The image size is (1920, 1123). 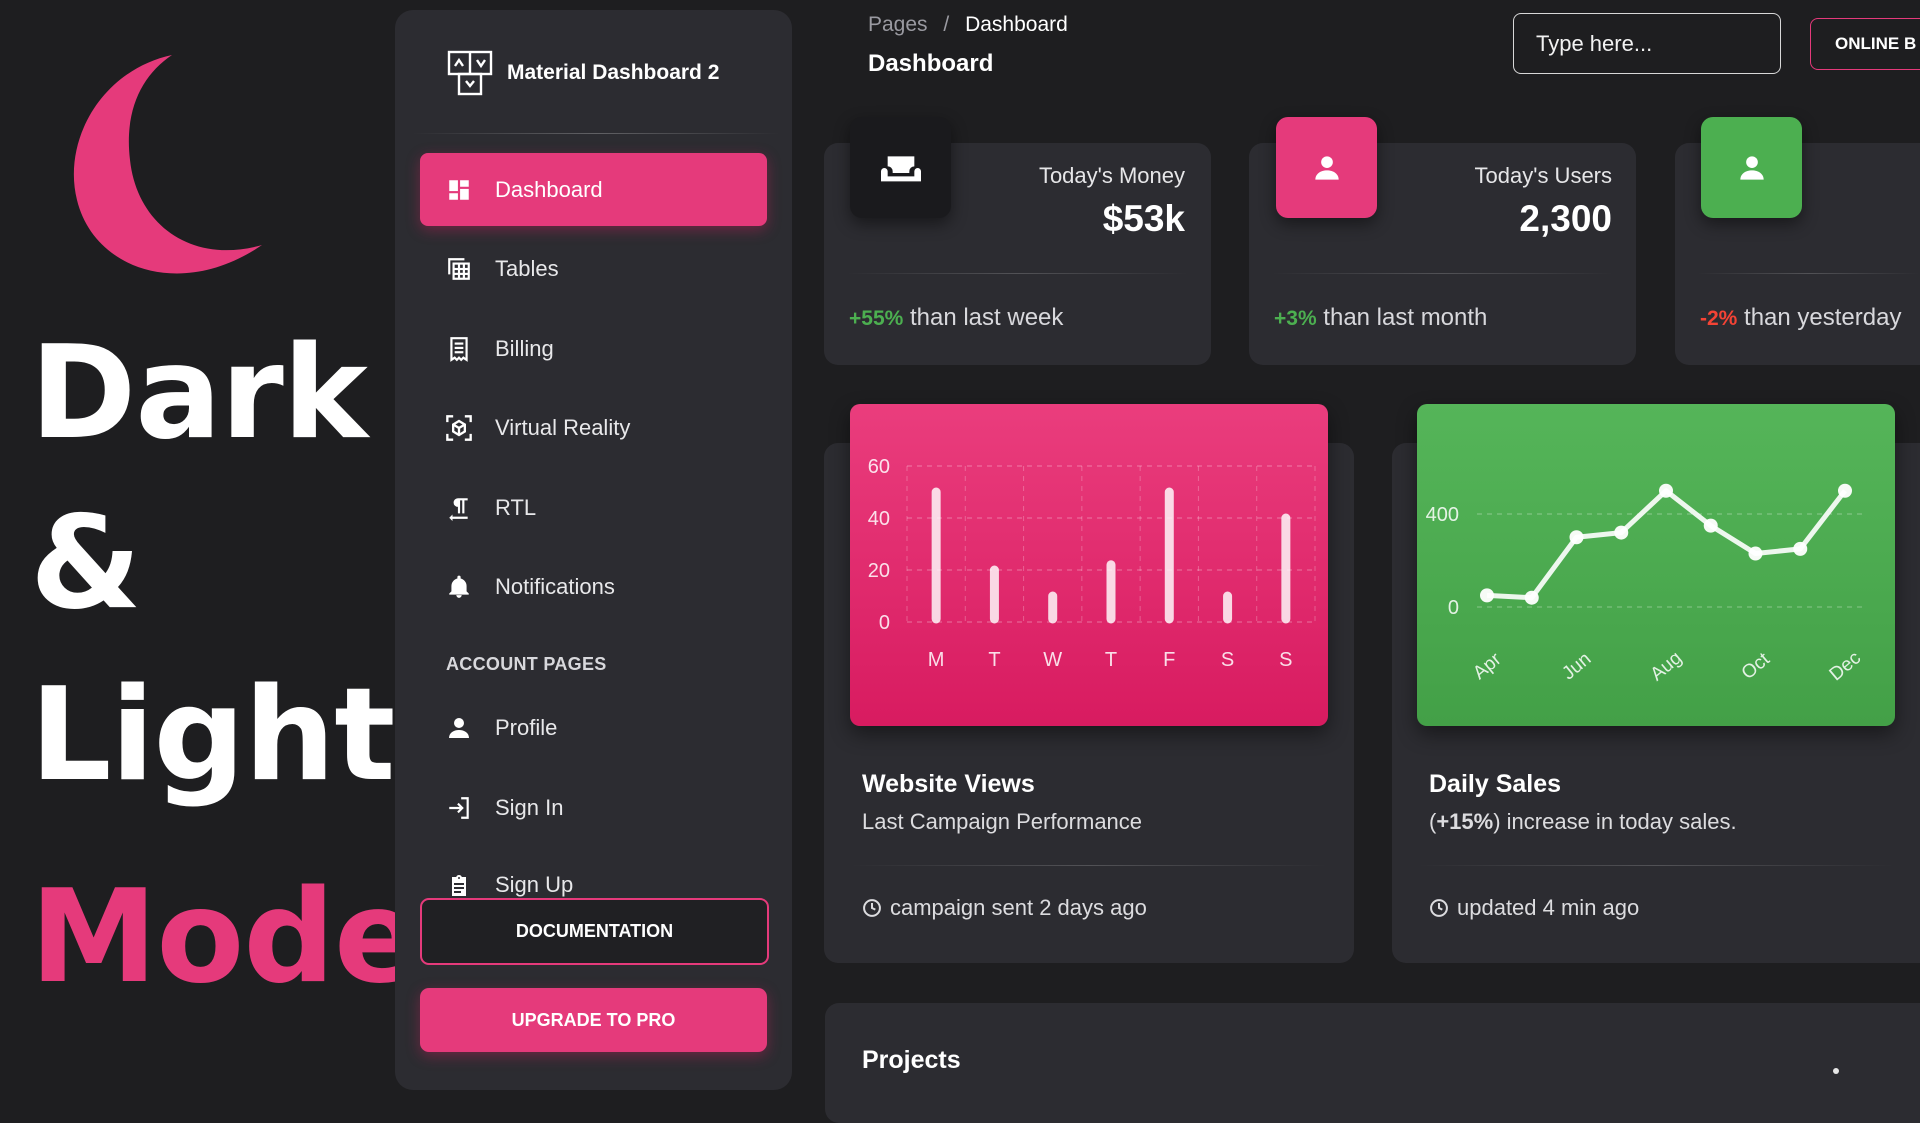 What do you see at coordinates (613, 72) in the screenshot?
I see `brand-title: Material Dashboard 2` at bounding box center [613, 72].